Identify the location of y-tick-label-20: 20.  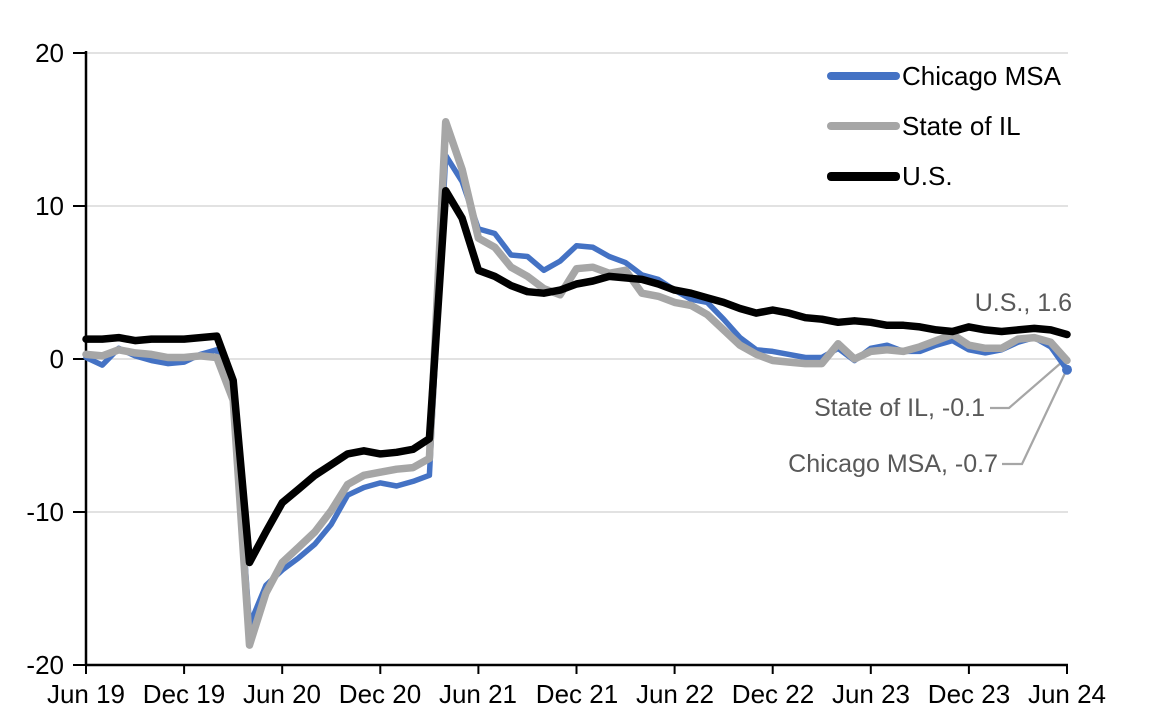
(49, 53).